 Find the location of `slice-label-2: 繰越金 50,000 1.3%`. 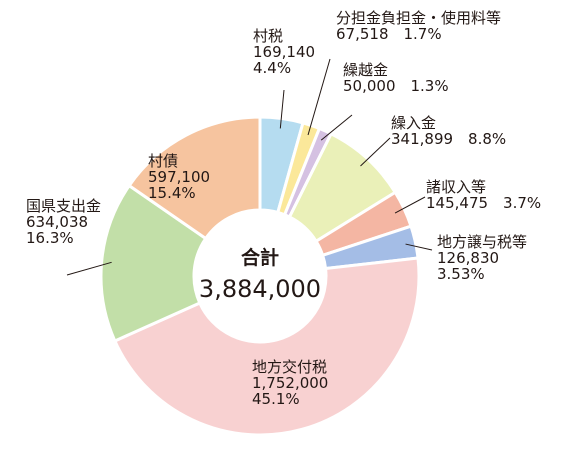

slice-label-2: 繰越金 50,000 1.3% is located at coordinates (396, 78).